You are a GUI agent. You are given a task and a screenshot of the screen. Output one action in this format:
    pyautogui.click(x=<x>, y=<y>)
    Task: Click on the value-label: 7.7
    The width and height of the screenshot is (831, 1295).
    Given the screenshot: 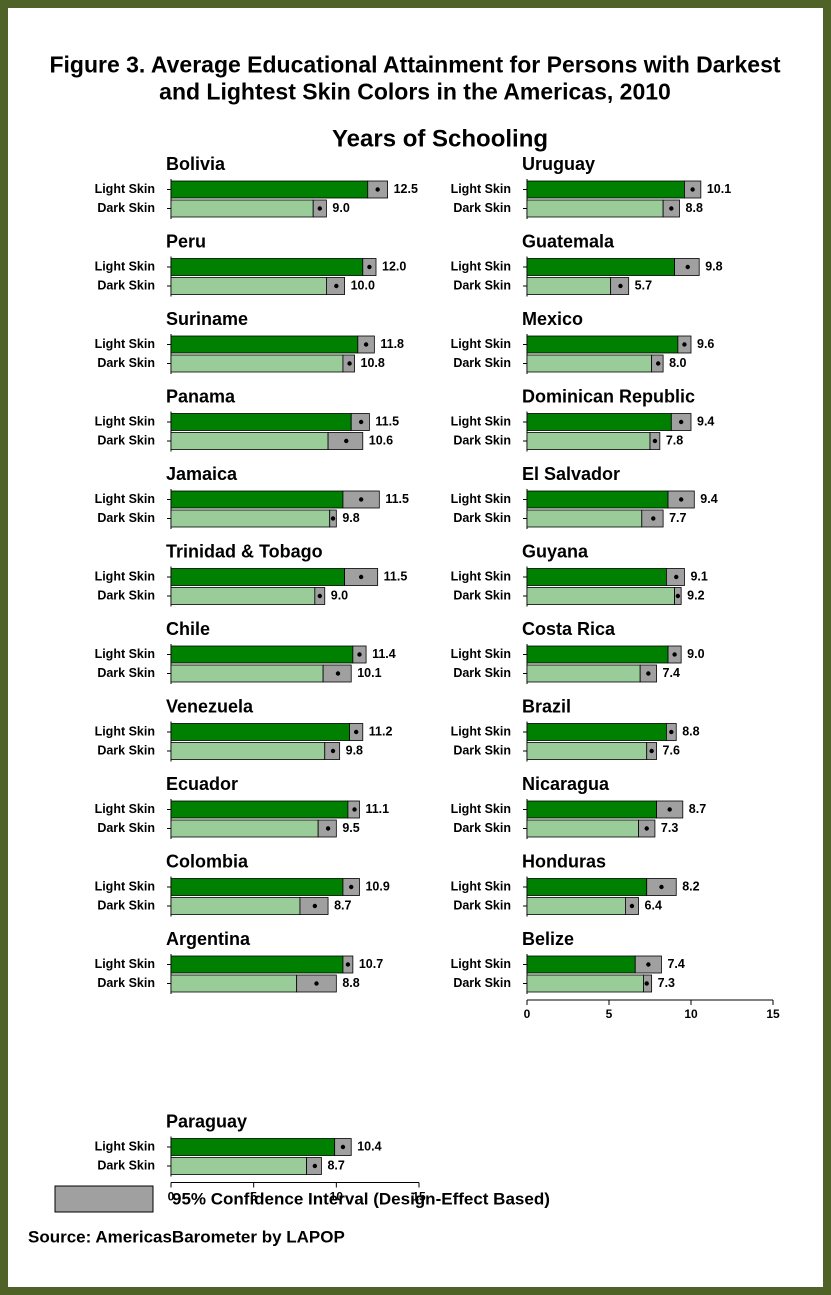 What is the action you would take?
    pyautogui.click(x=677, y=518)
    